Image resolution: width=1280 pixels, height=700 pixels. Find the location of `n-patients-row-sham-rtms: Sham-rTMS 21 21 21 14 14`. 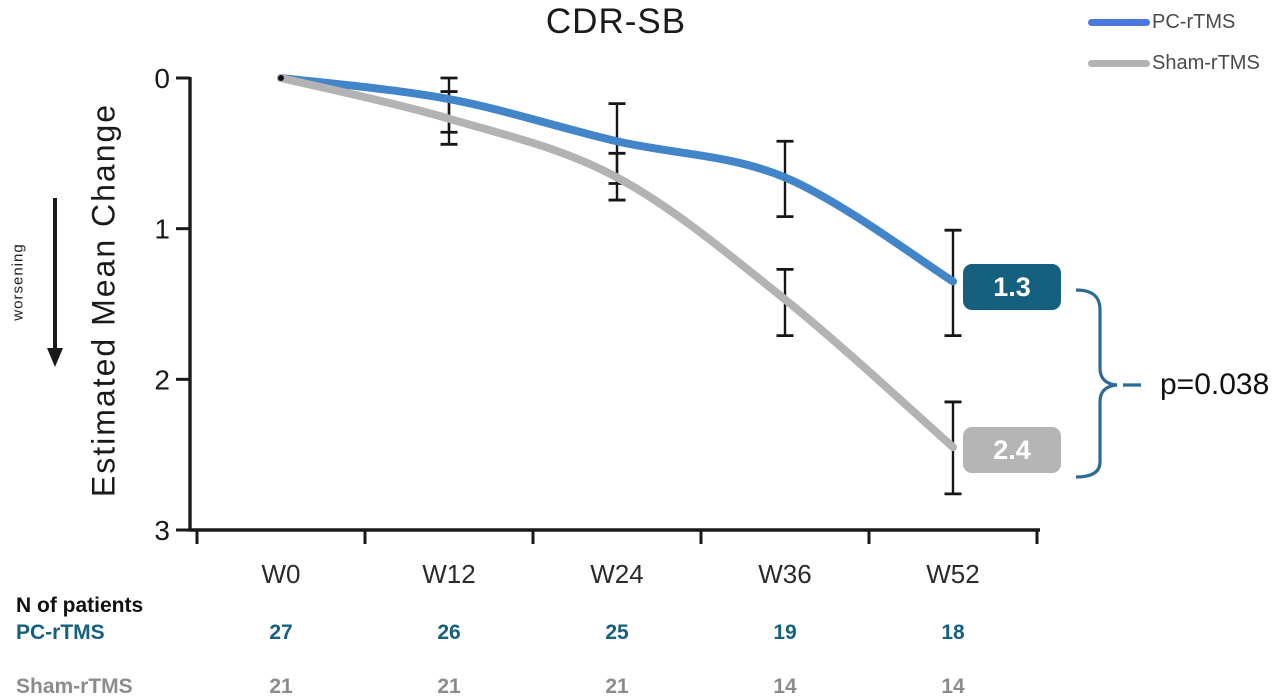

n-patients-row-sham-rtms: Sham-rTMS 21 21 21 14 14 is located at coordinates (640, 687).